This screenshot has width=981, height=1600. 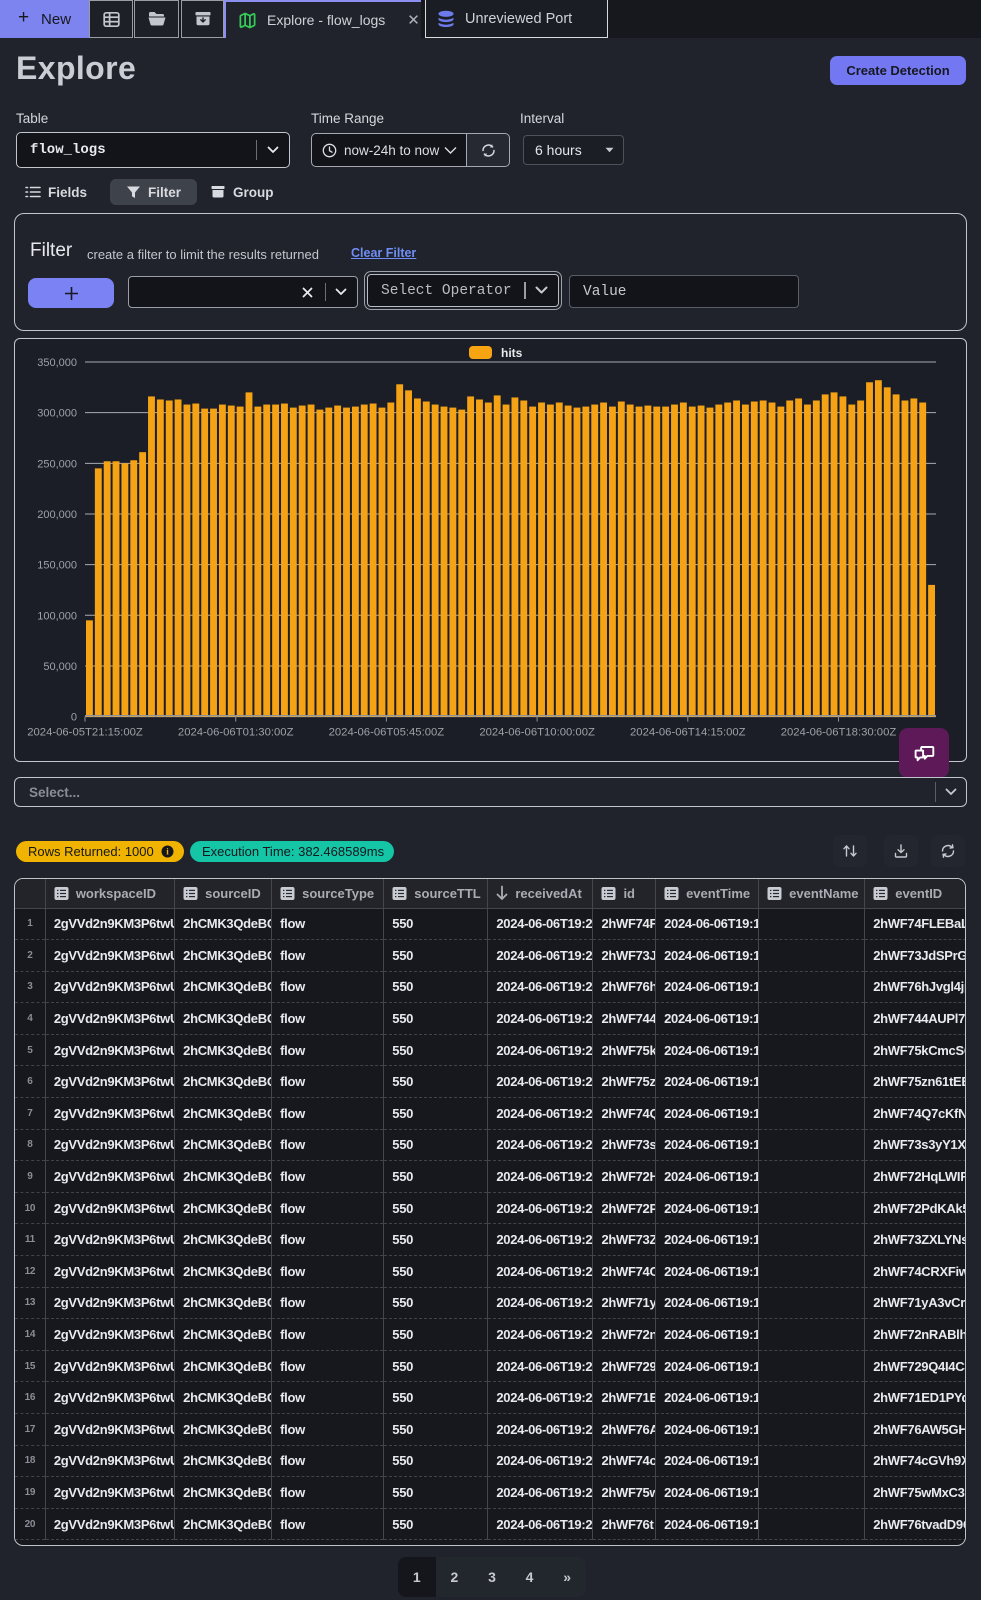 I want to click on svg-text: 50,000, so click(x=60, y=667).